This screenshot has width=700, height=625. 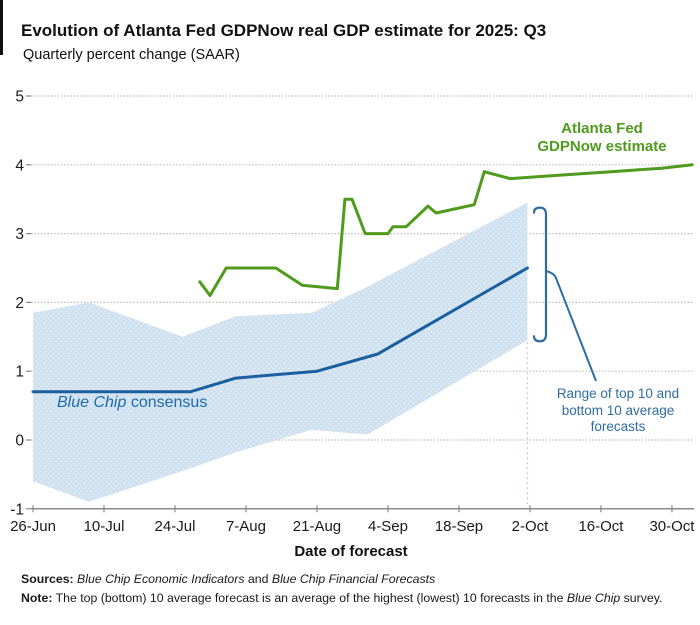 I want to click on range-annotation-line2: bottom 10 average, so click(x=618, y=410).